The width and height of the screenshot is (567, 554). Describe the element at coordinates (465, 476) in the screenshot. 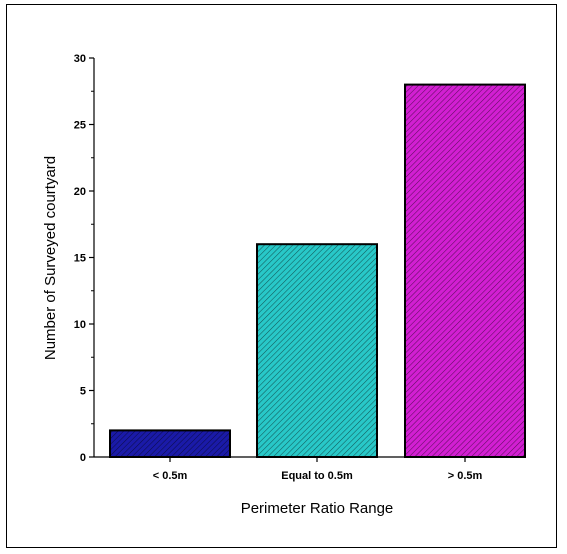

I see `x-tick-label: > 0.5m` at that location.